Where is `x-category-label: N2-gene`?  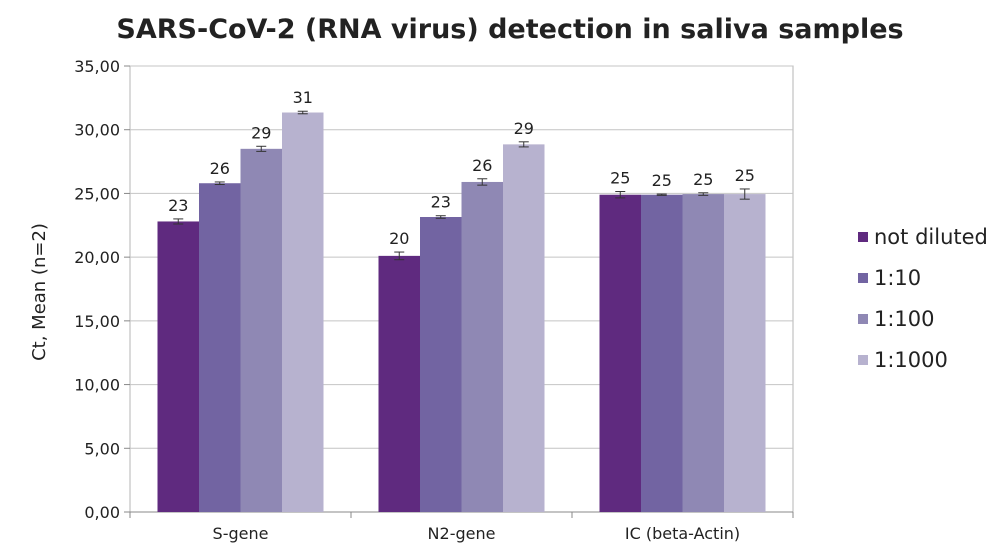
x-category-label: N2-gene is located at coordinates (462, 533).